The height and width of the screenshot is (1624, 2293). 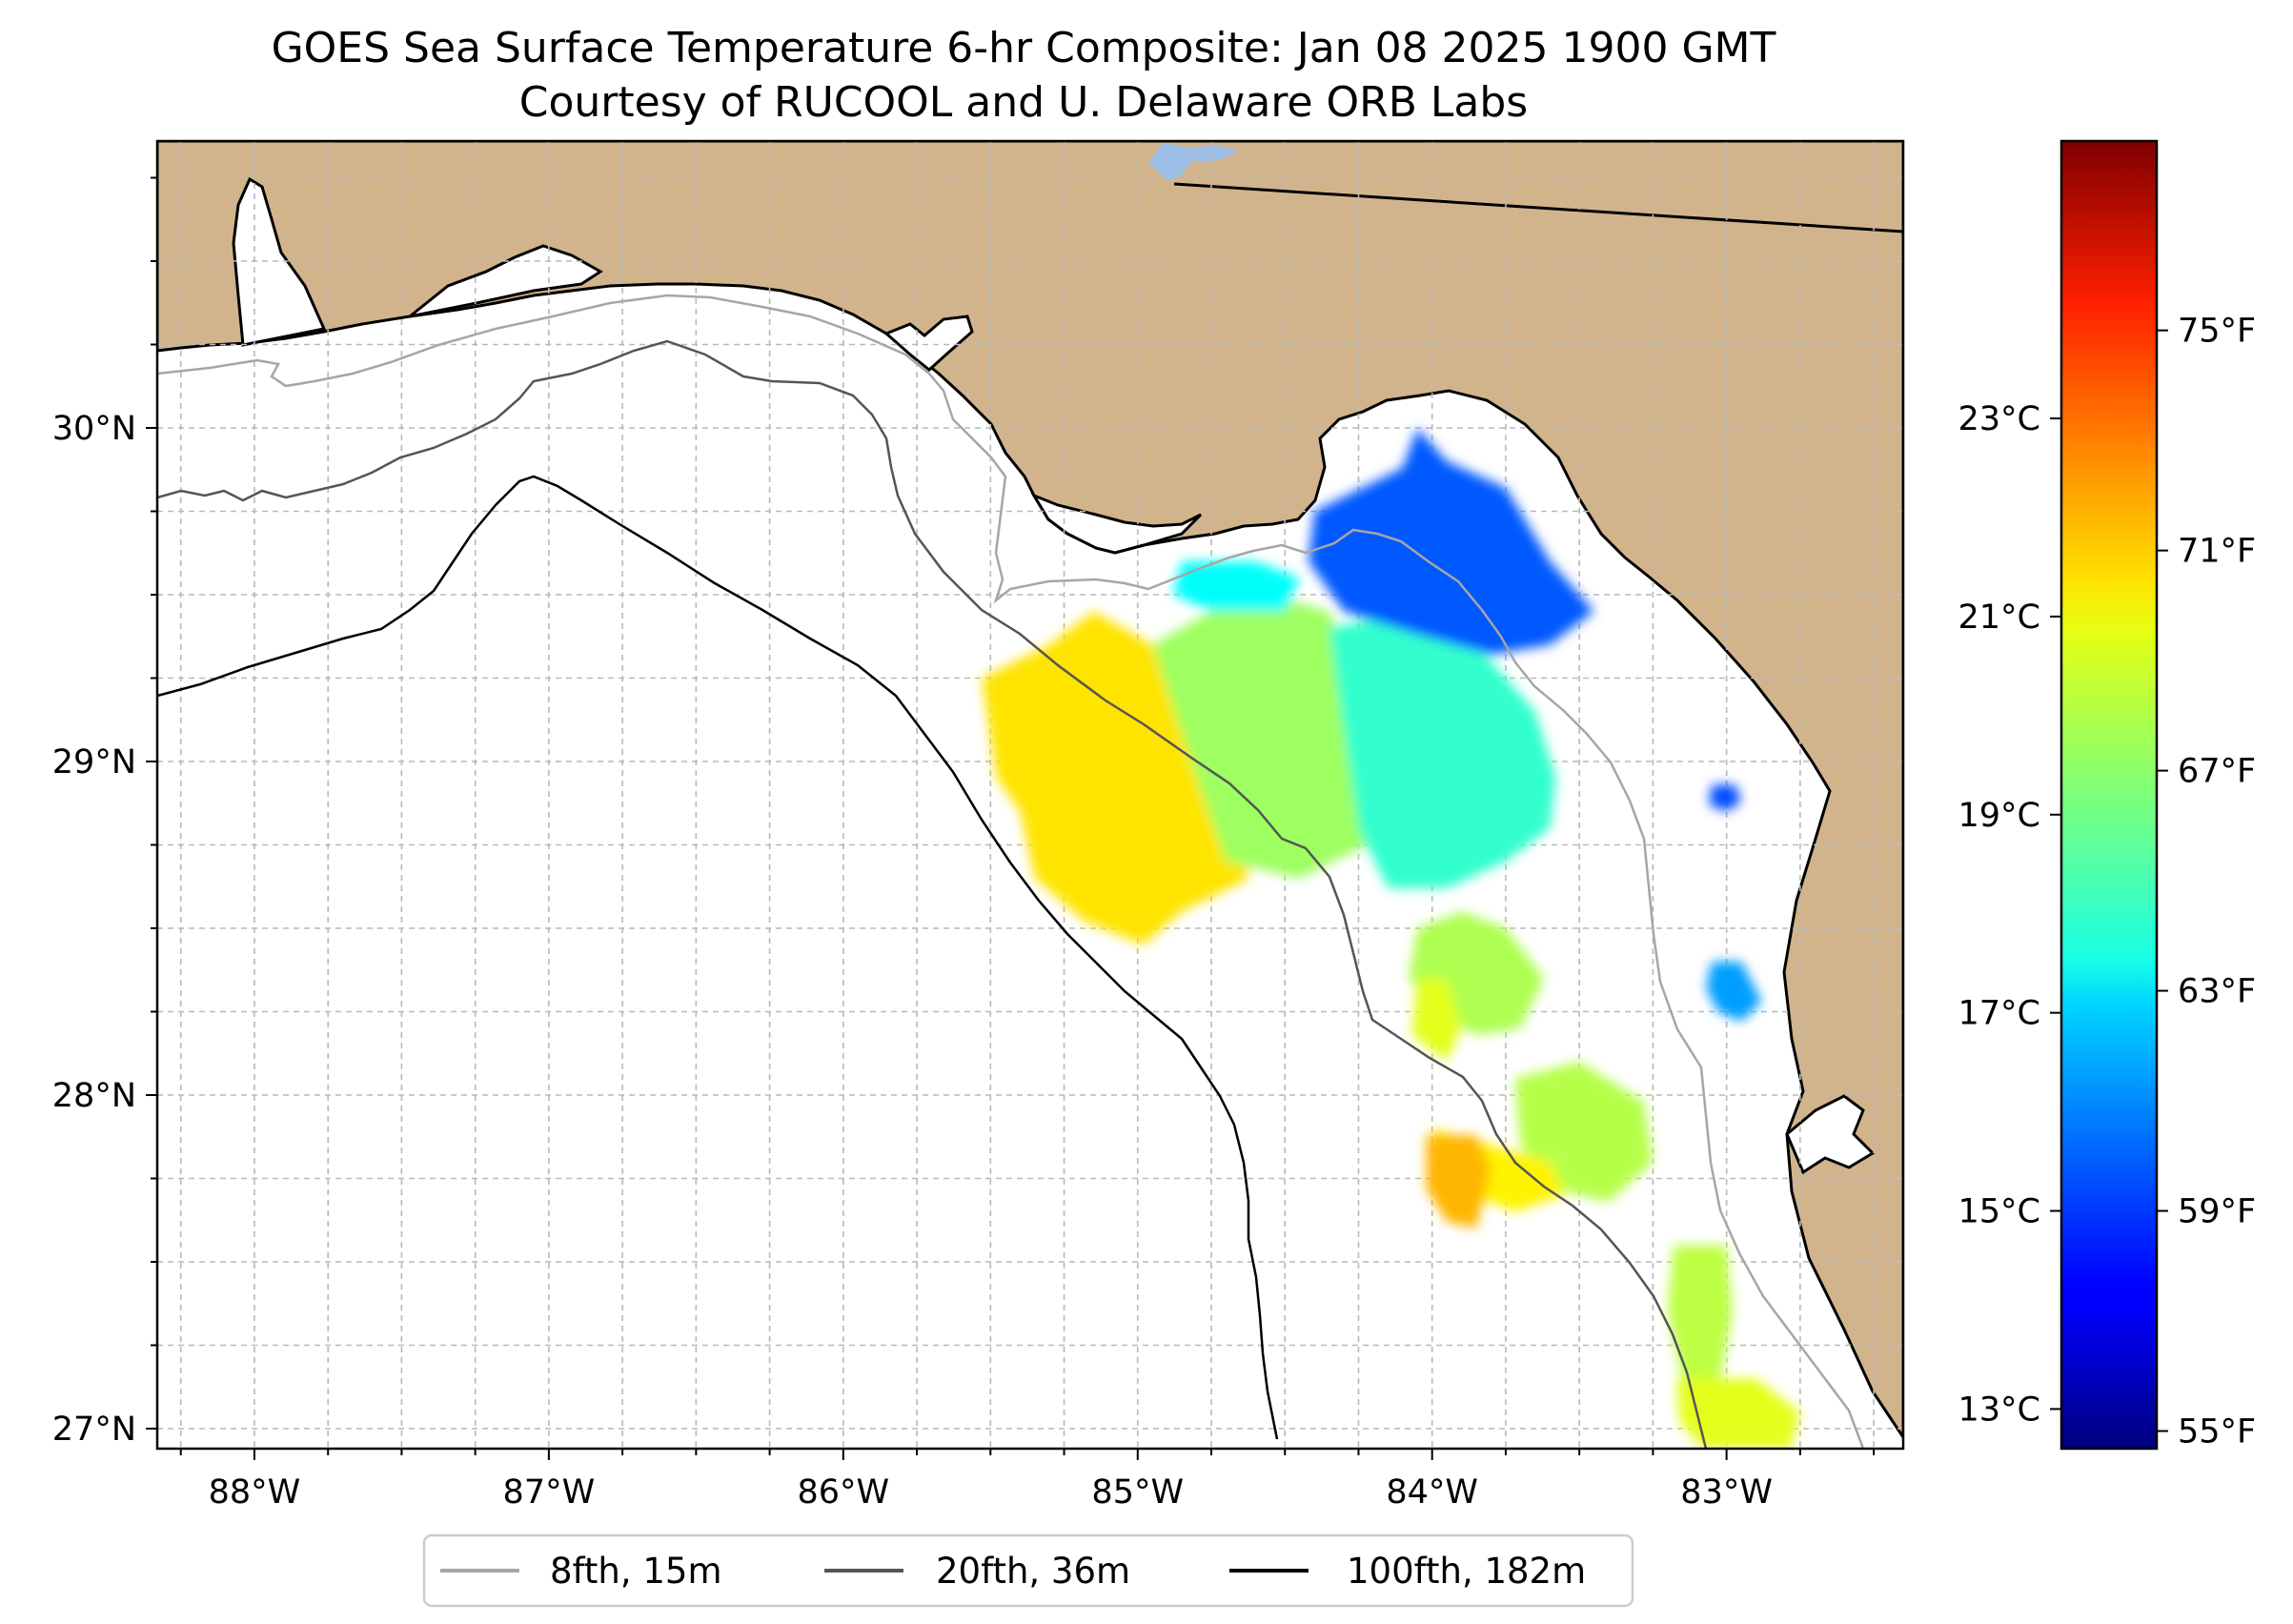 I want to click on legend-label-8fth: 8fth, 15m, so click(x=636, y=1571).